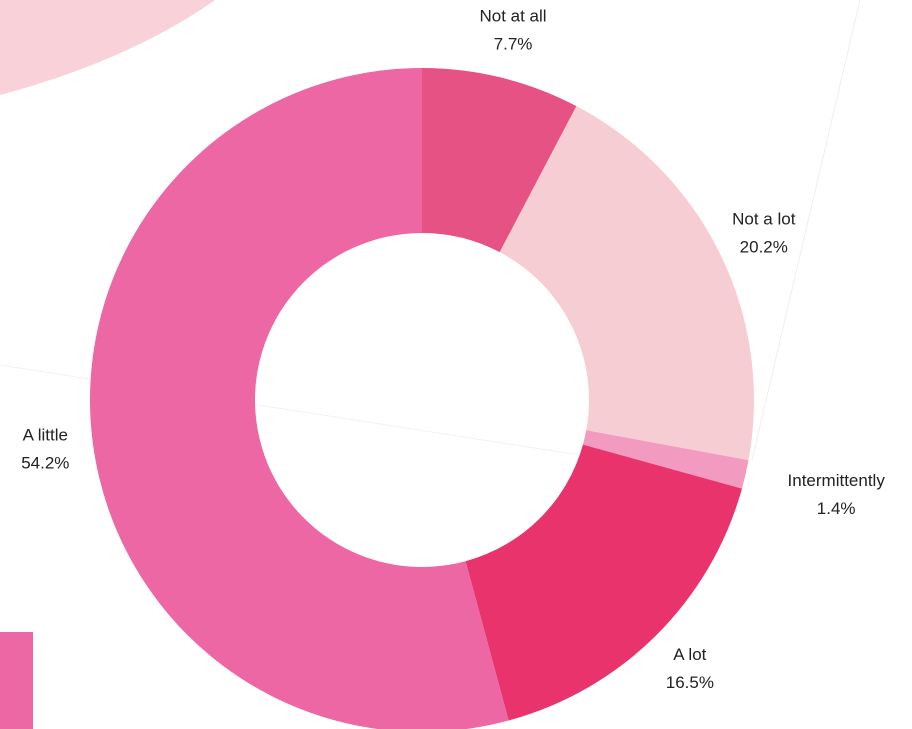  What do you see at coordinates (689, 654) in the screenshot?
I see `slice-label: A lot` at bounding box center [689, 654].